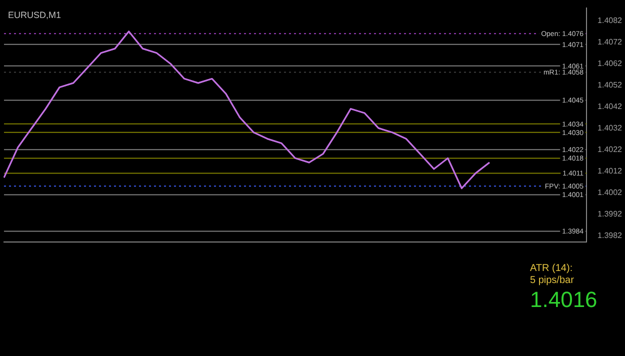 Image resolution: width=625 pixels, height=356 pixels. Describe the element at coordinates (552, 268) in the screenshot. I see `text: ATR (14):` at that location.